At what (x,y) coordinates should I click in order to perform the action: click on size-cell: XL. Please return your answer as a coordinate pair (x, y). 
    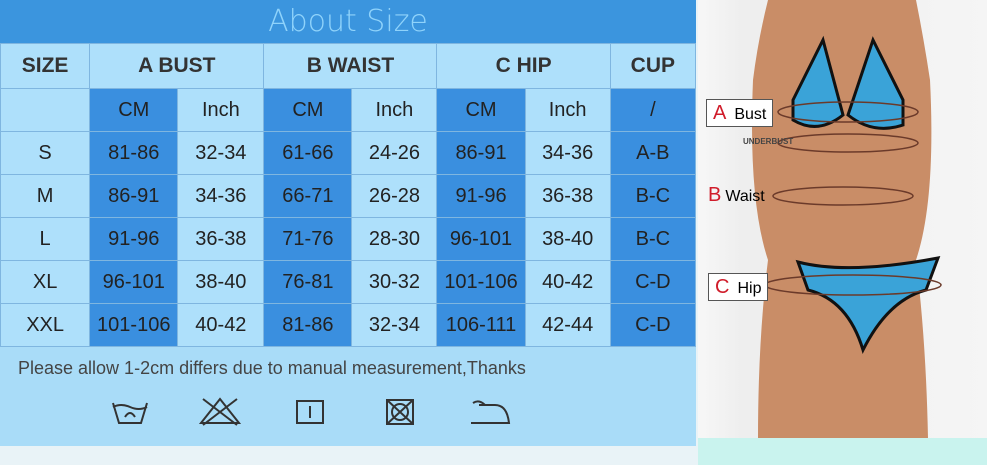
    Looking at the image, I should click on (45, 282).